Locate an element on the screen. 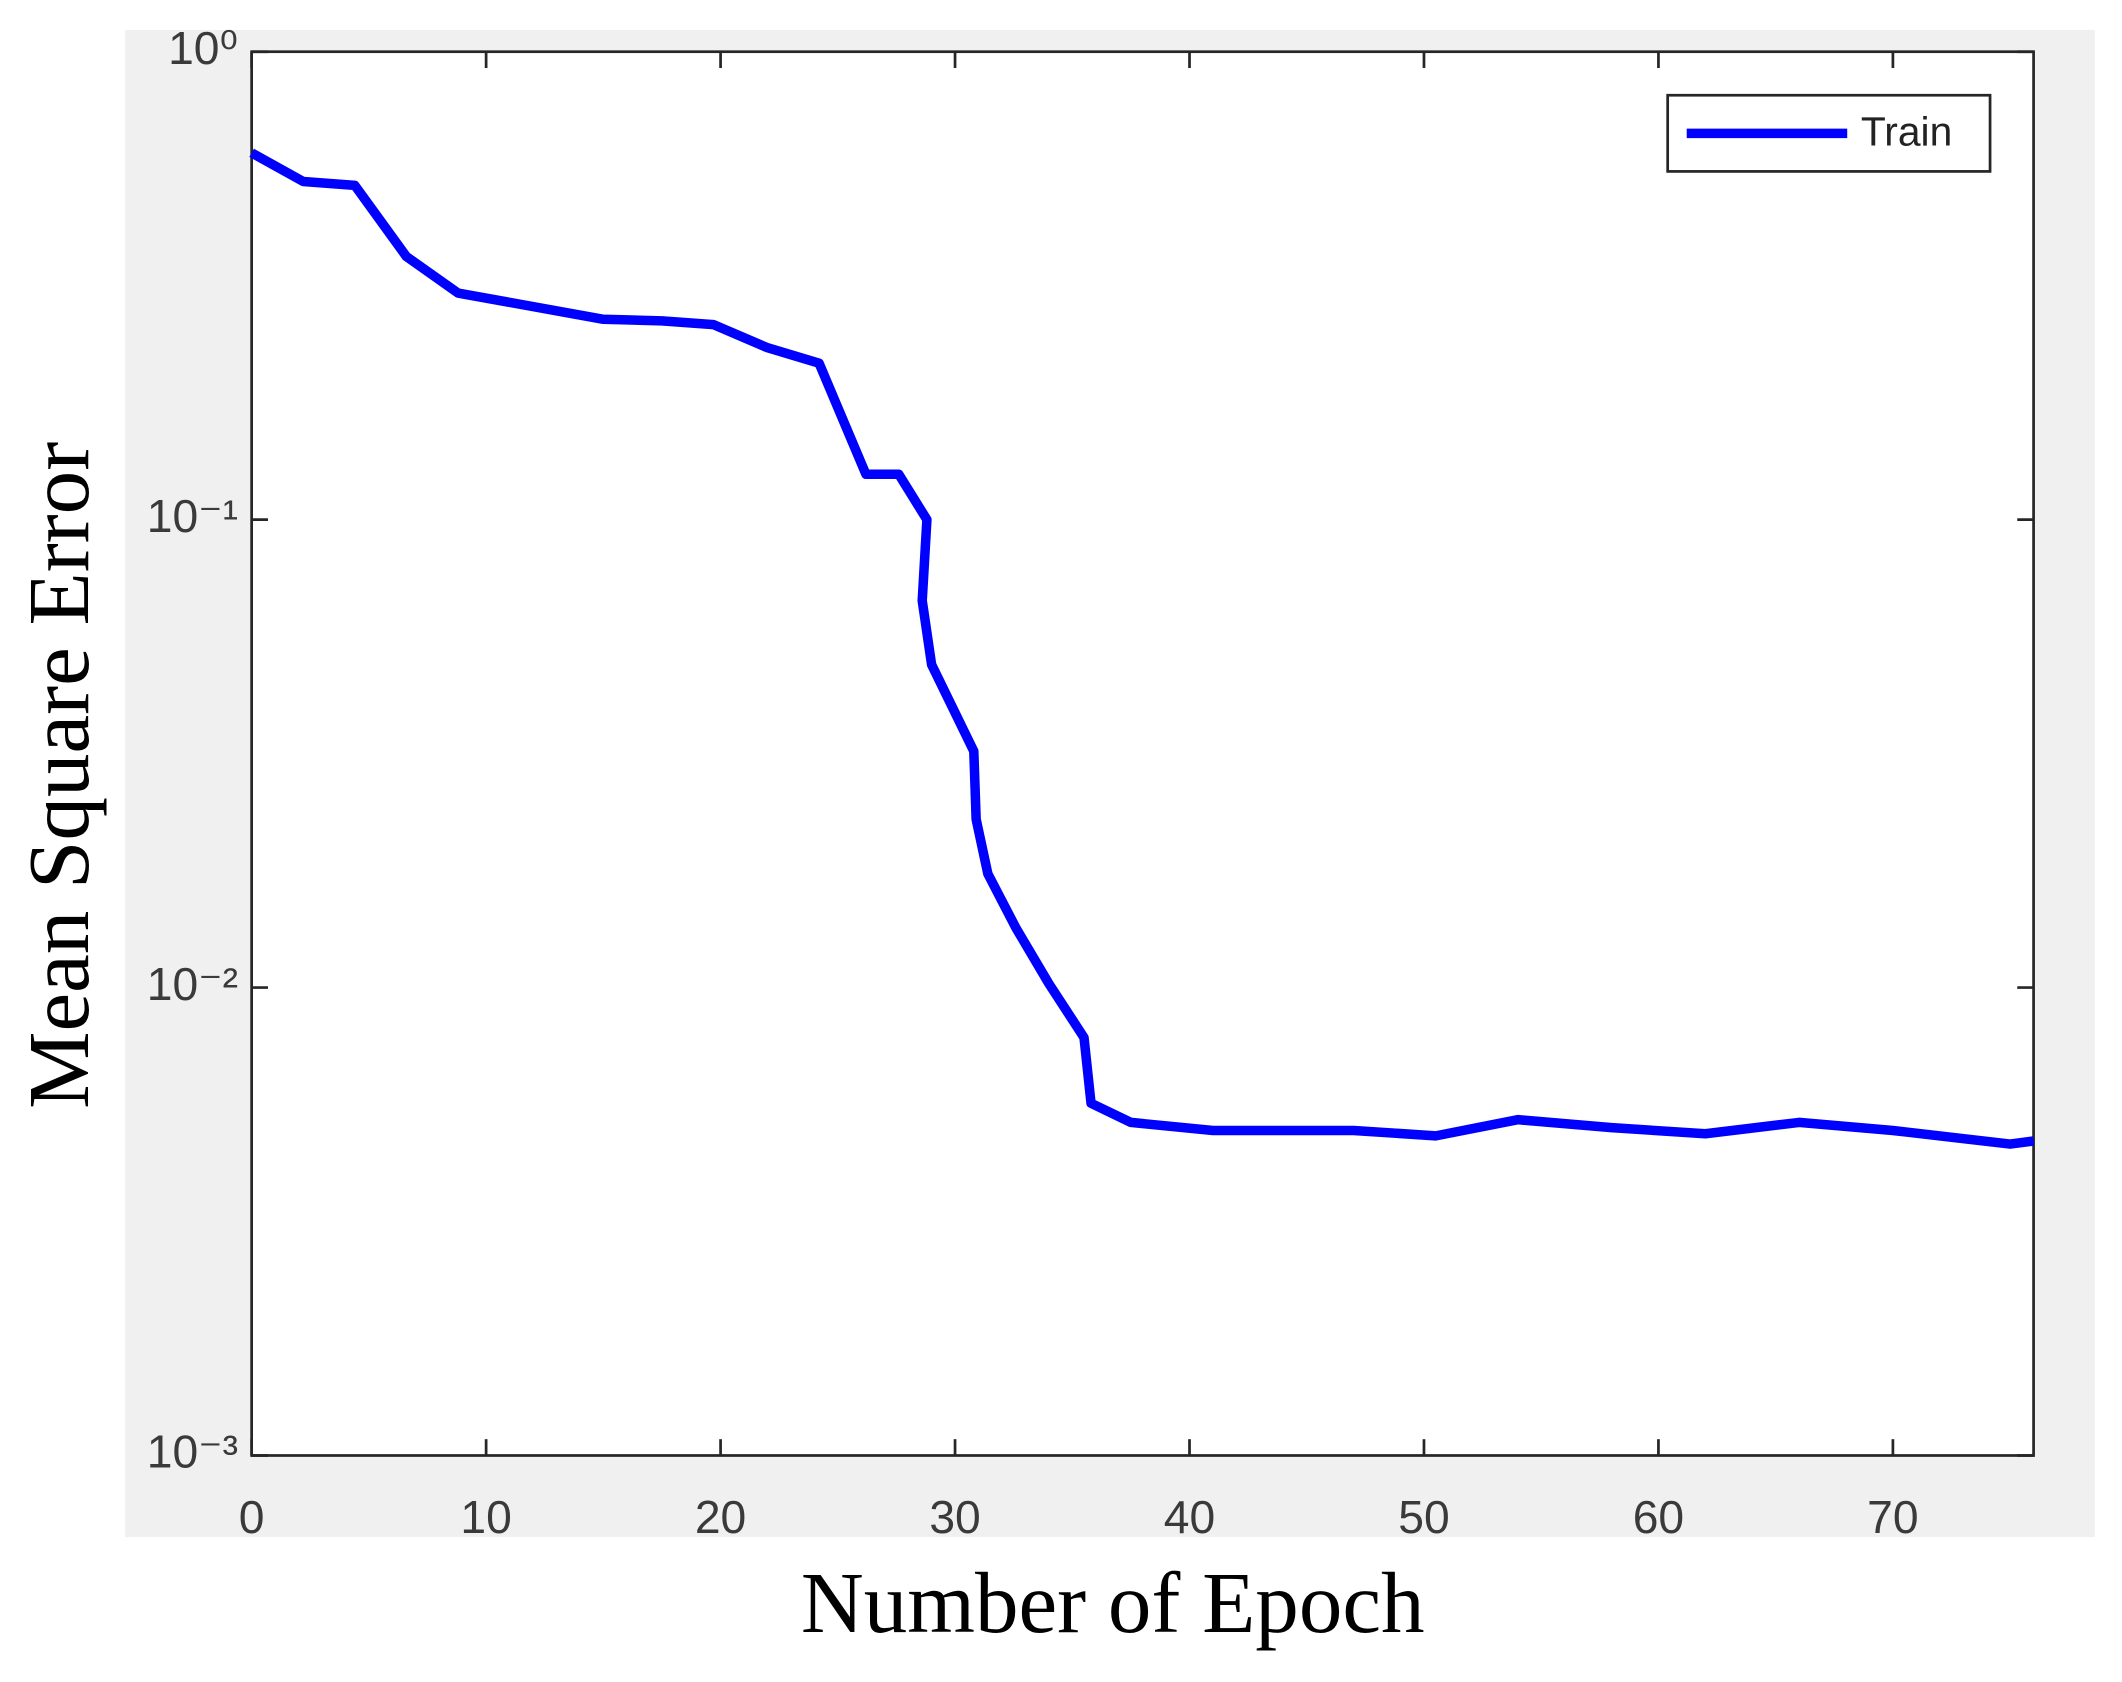  x-tick-label: 30 is located at coordinates (954, 1517).